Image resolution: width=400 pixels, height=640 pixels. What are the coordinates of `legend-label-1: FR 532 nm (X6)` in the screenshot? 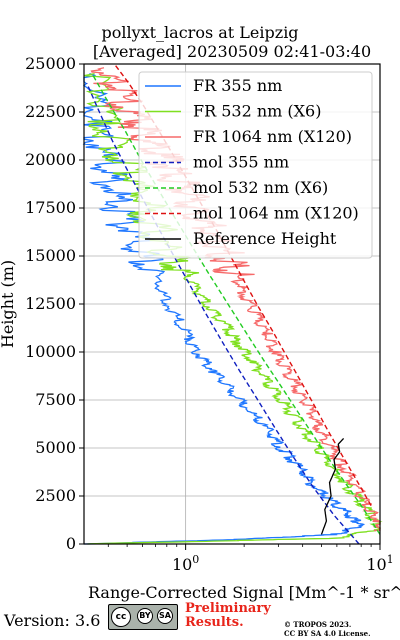 It's located at (257, 111).